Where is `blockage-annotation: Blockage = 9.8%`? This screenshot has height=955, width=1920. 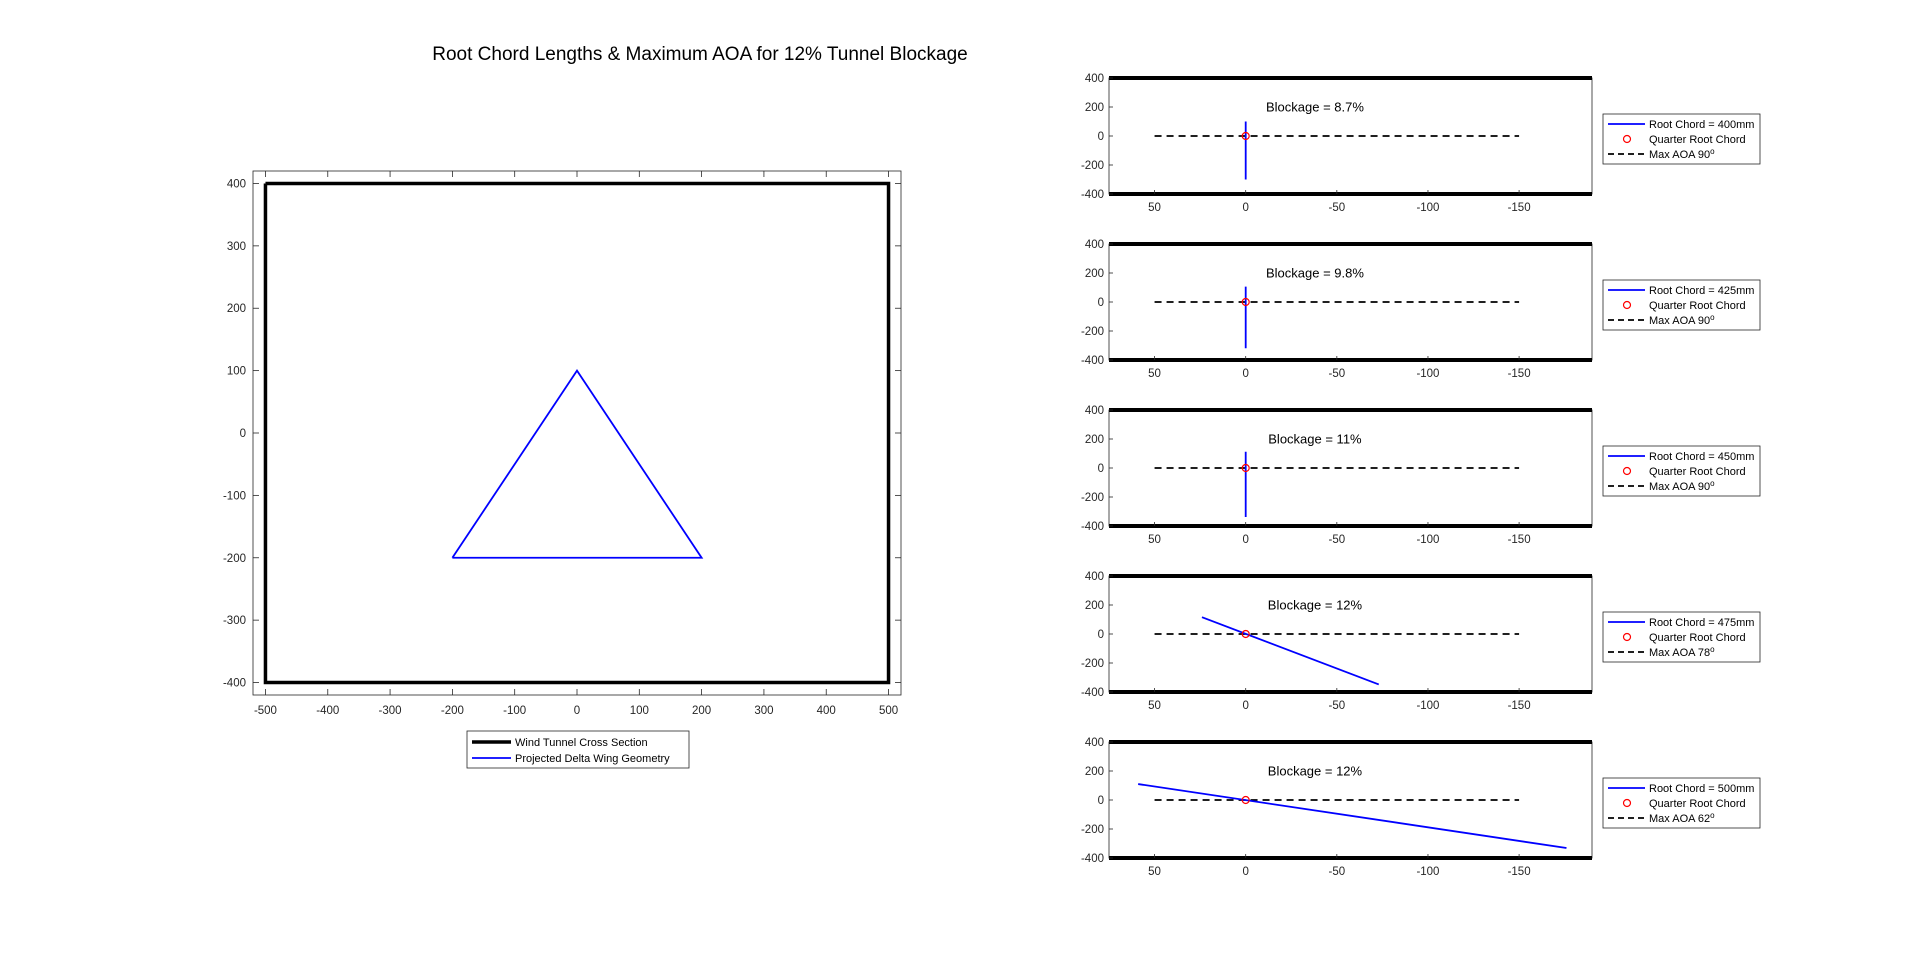 blockage-annotation: Blockage = 9.8% is located at coordinates (1315, 273).